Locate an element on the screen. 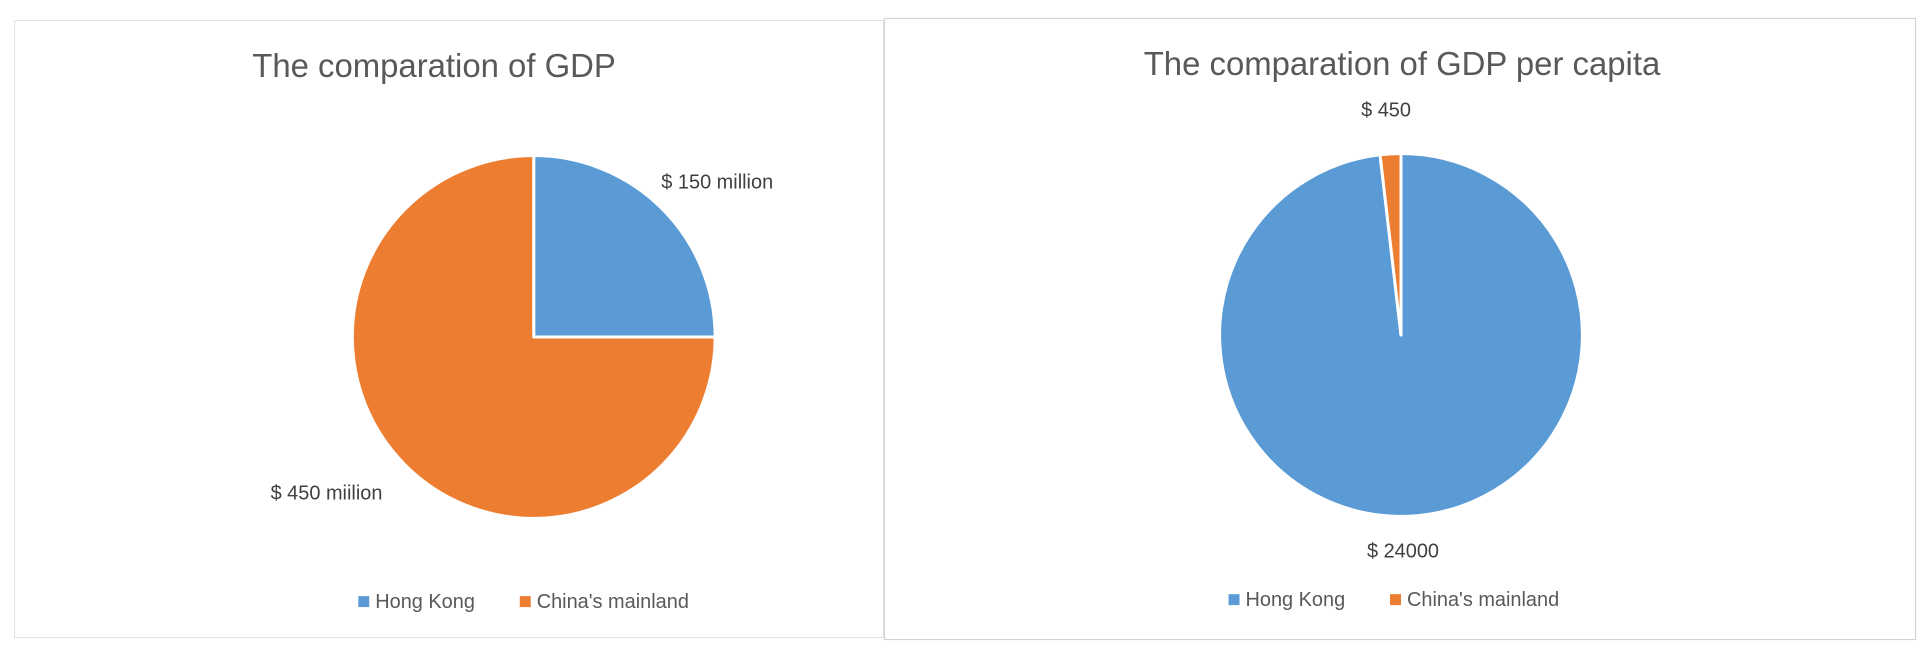 The width and height of the screenshot is (1930, 652). data-label-hong-kong: $ 24000 is located at coordinates (1403, 551).